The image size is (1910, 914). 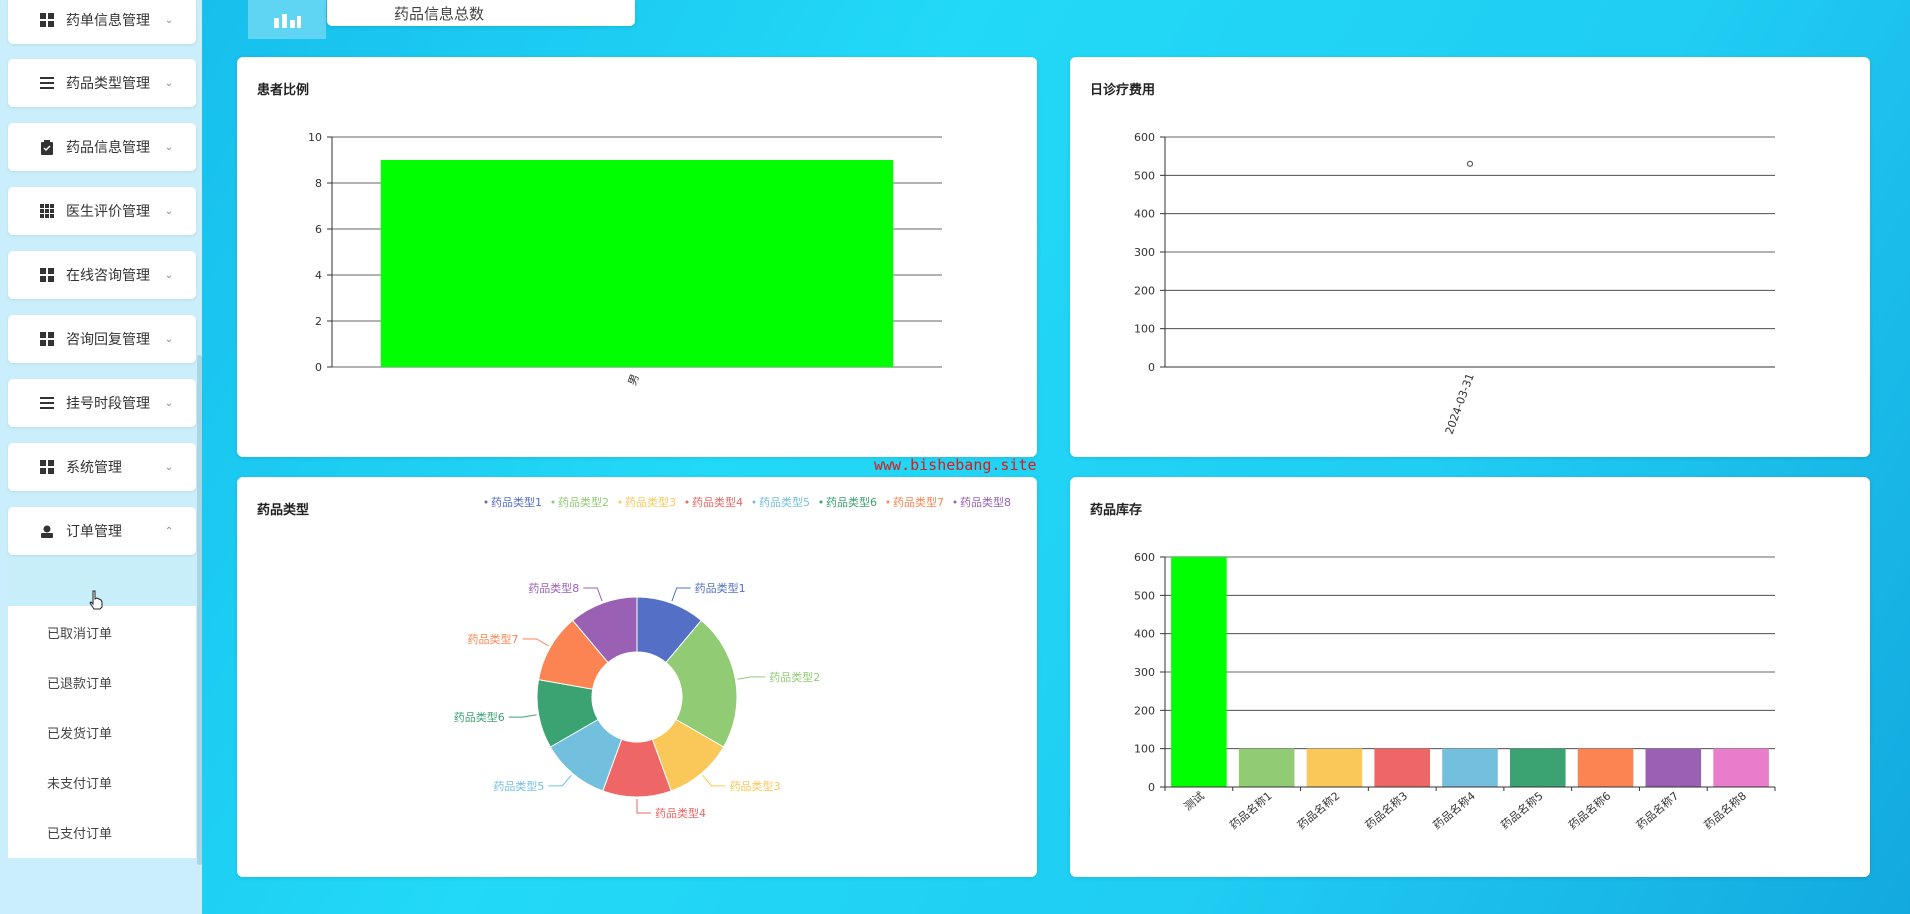 What do you see at coordinates (1725, 811) in the screenshot?
I see `x-tick-label: 药品名称8` at bounding box center [1725, 811].